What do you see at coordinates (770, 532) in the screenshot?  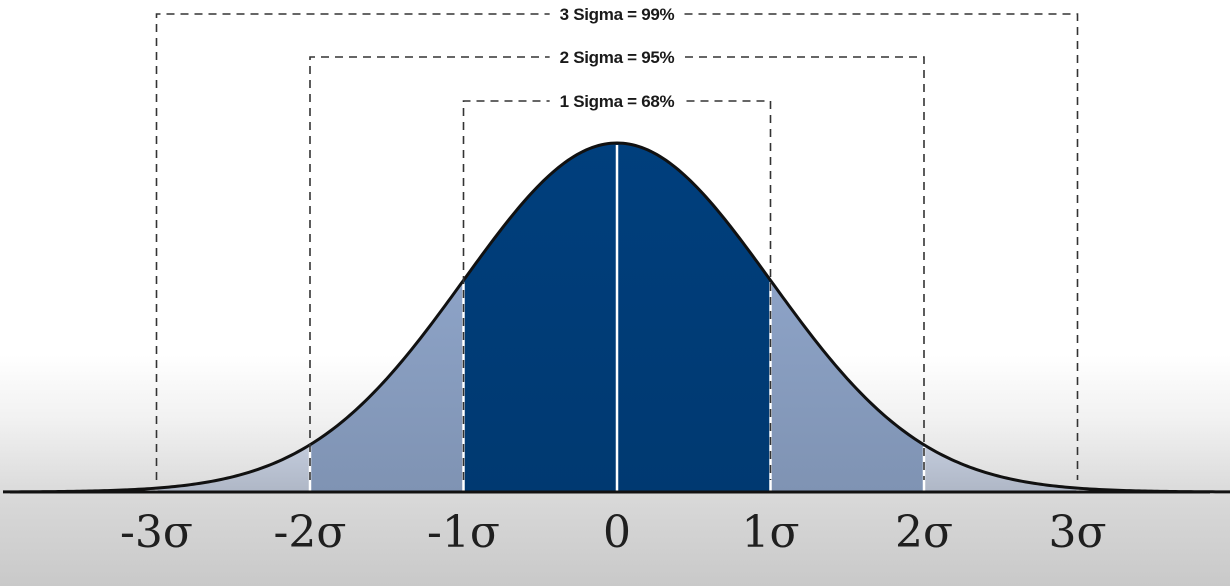 I see `x-tick-label: 1σ` at bounding box center [770, 532].